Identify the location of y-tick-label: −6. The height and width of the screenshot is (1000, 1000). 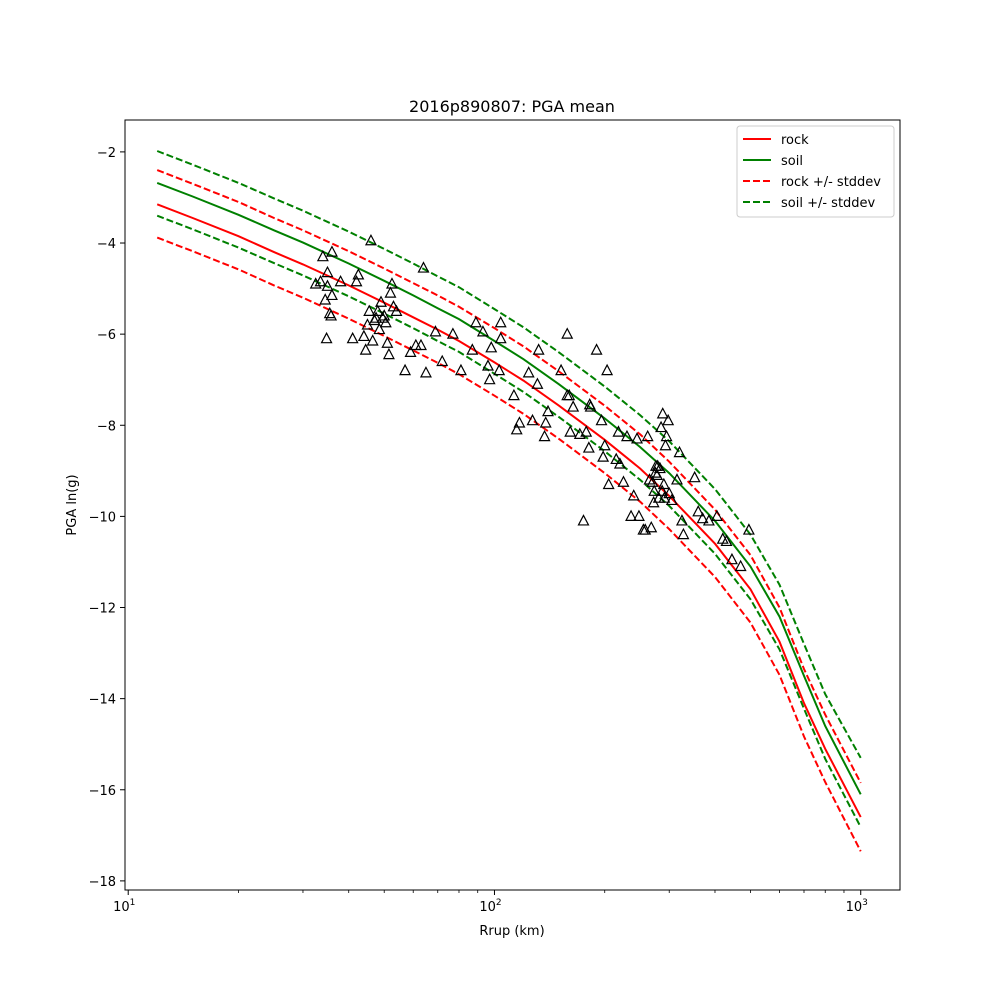
(106, 335).